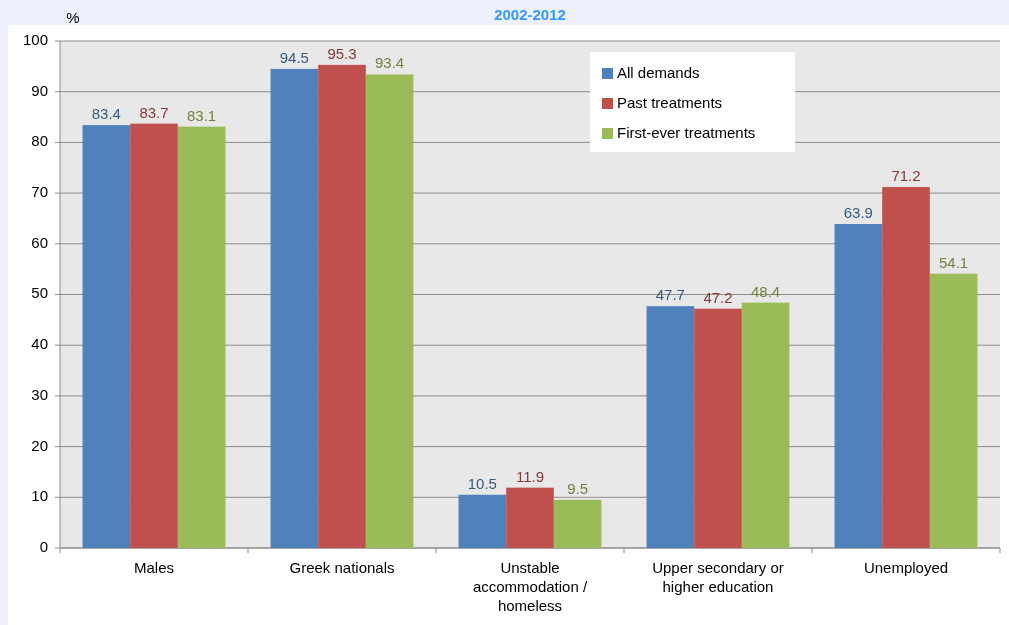 The height and width of the screenshot is (625, 1009). I want to click on data-label: 63.9, so click(858, 213).